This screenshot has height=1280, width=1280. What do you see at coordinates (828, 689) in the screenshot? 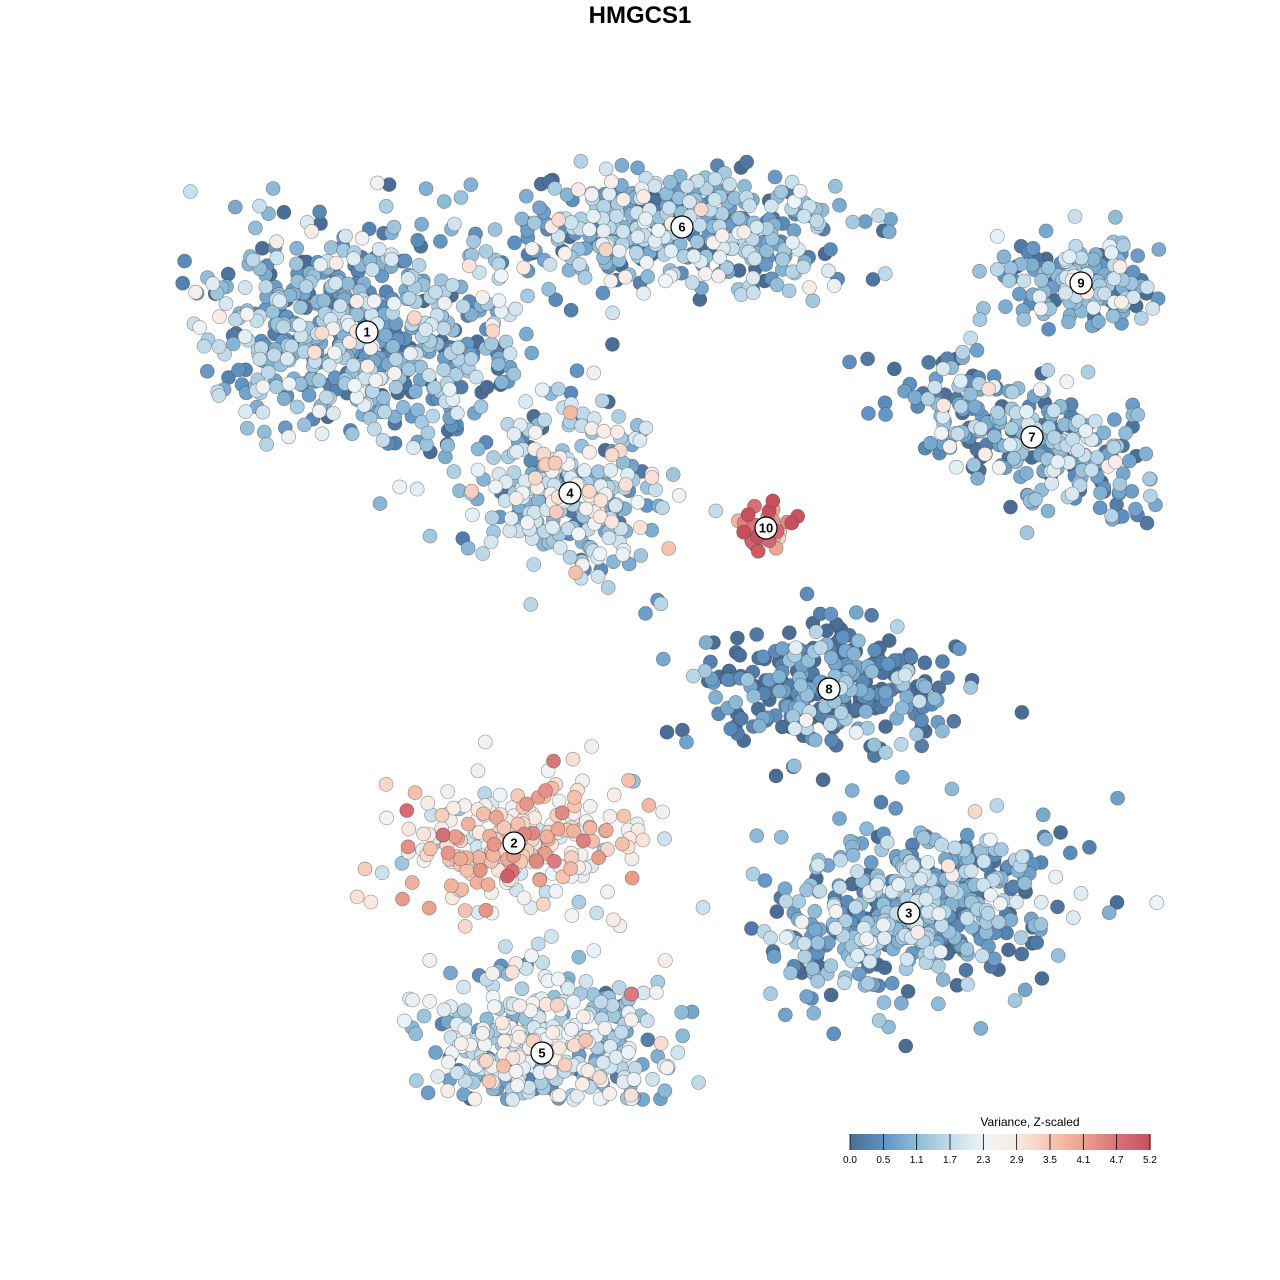
I see `cluster-label-text: 8` at bounding box center [828, 689].